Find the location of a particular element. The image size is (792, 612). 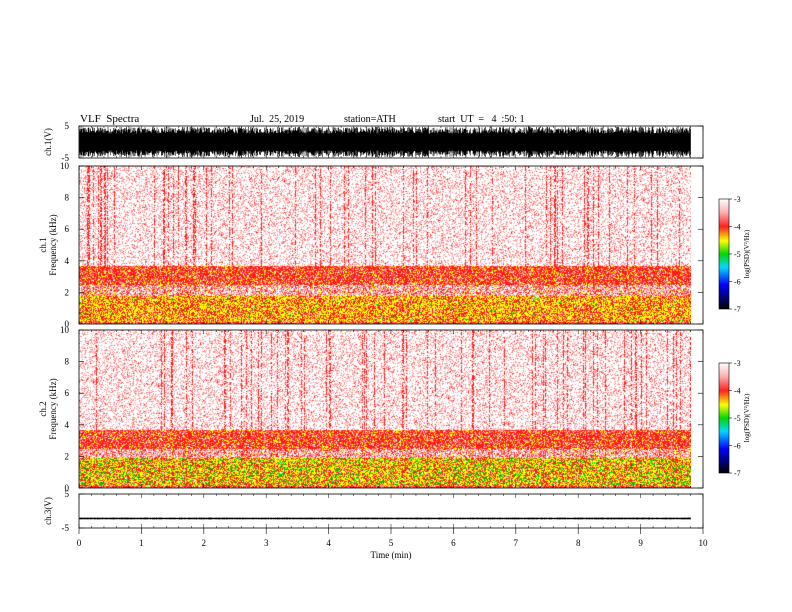

ch1-waveform-panel: 5 -5 ch.1(V) is located at coordinates (373, 142).